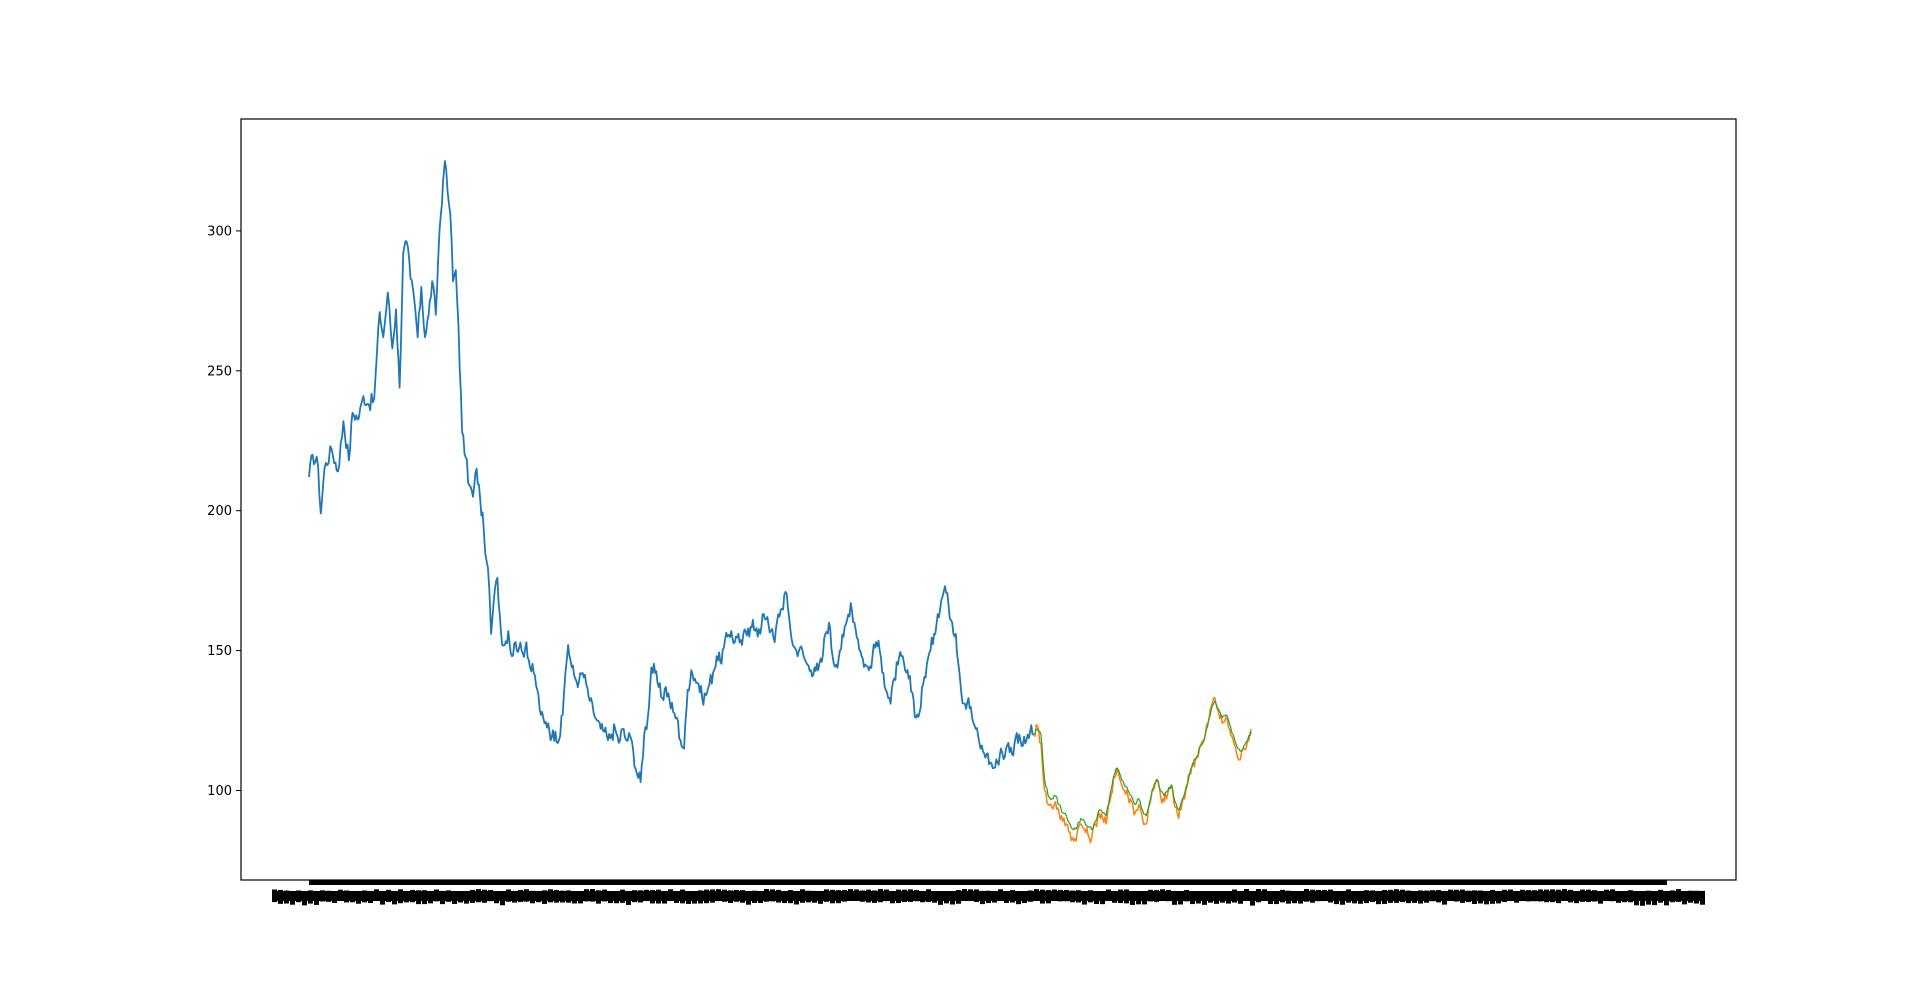  I want to click on y-tick-label: 150, so click(219, 651).